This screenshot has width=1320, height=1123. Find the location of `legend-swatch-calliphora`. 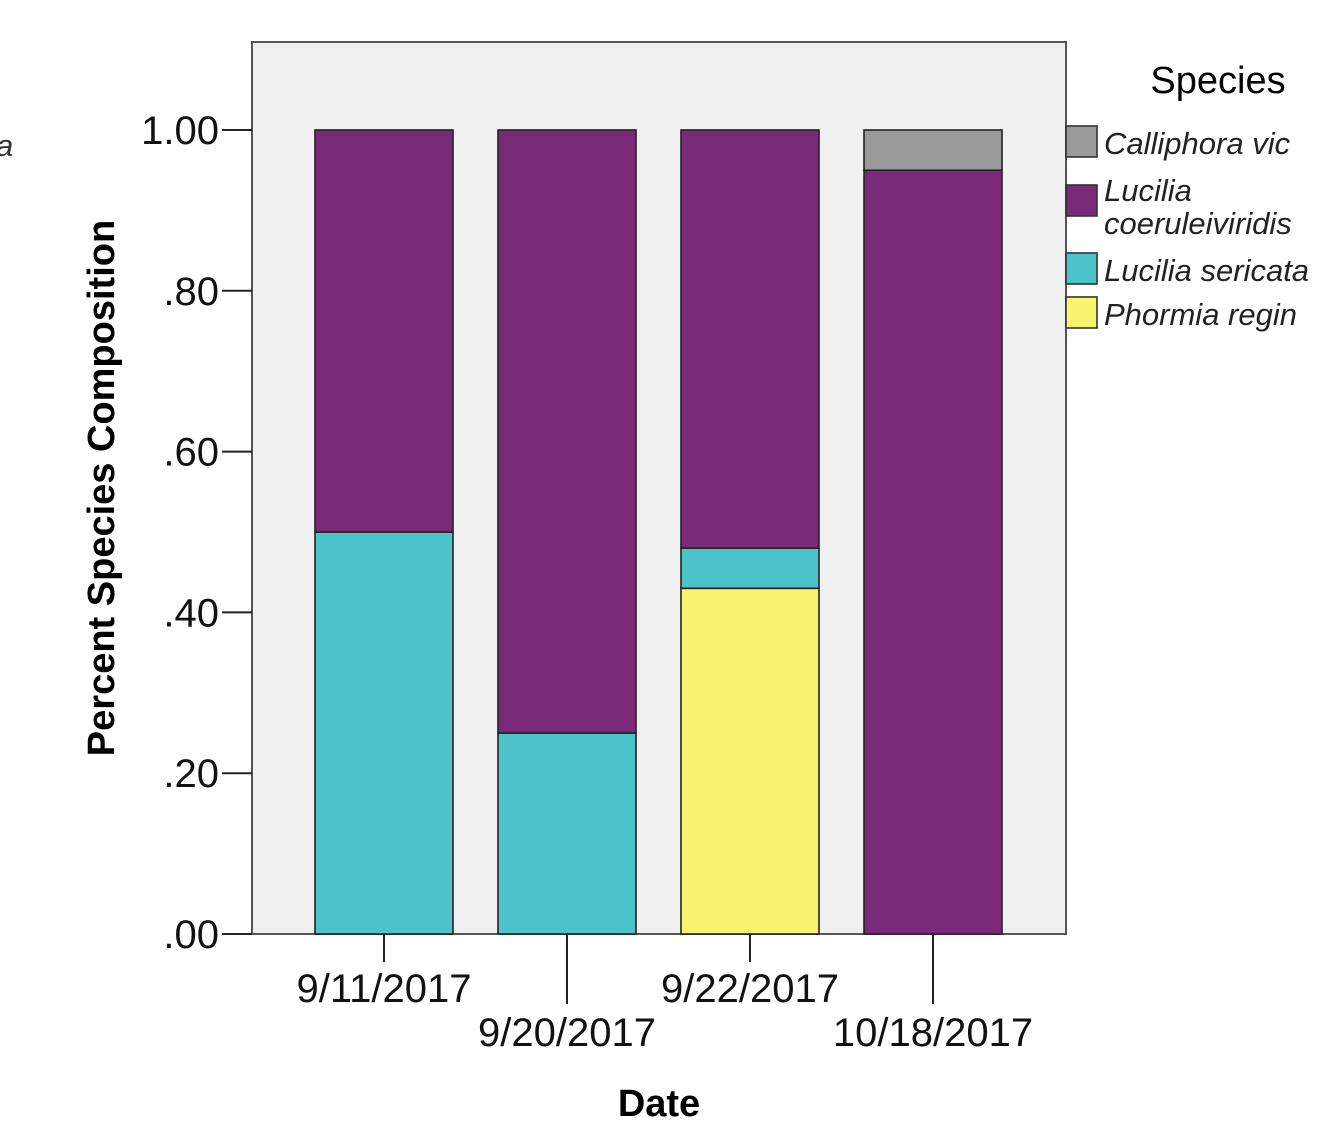

legend-swatch-calliphora is located at coordinates (1081, 141).